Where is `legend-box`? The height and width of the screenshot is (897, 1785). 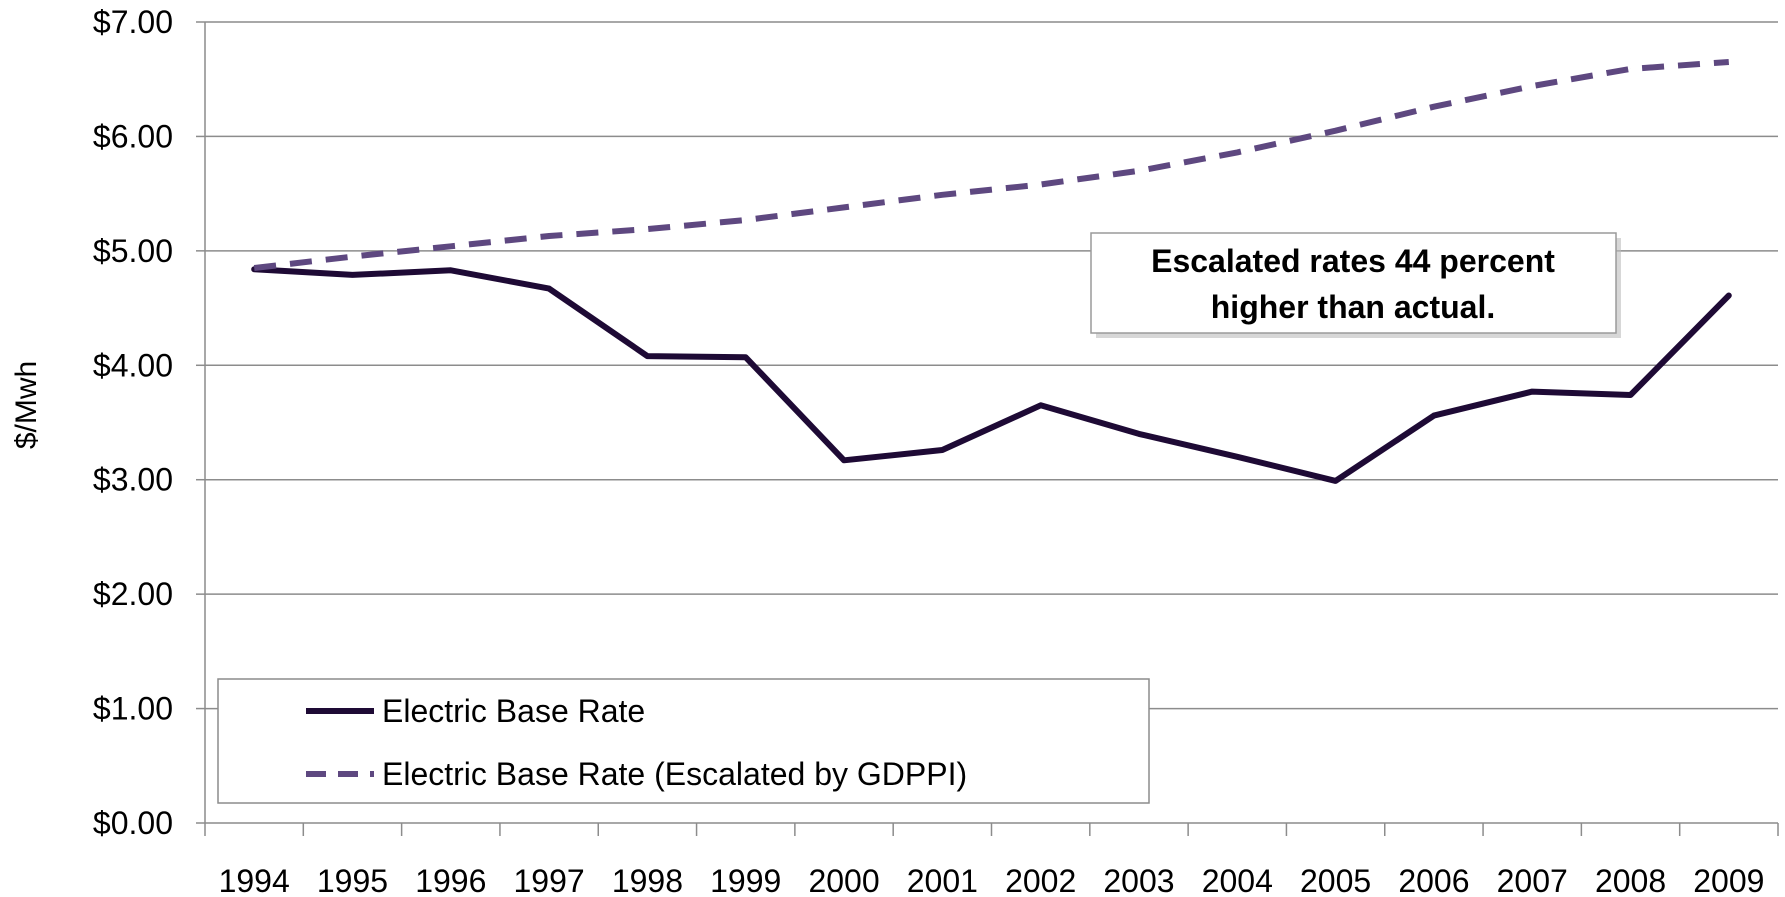
legend-box is located at coordinates (683, 741).